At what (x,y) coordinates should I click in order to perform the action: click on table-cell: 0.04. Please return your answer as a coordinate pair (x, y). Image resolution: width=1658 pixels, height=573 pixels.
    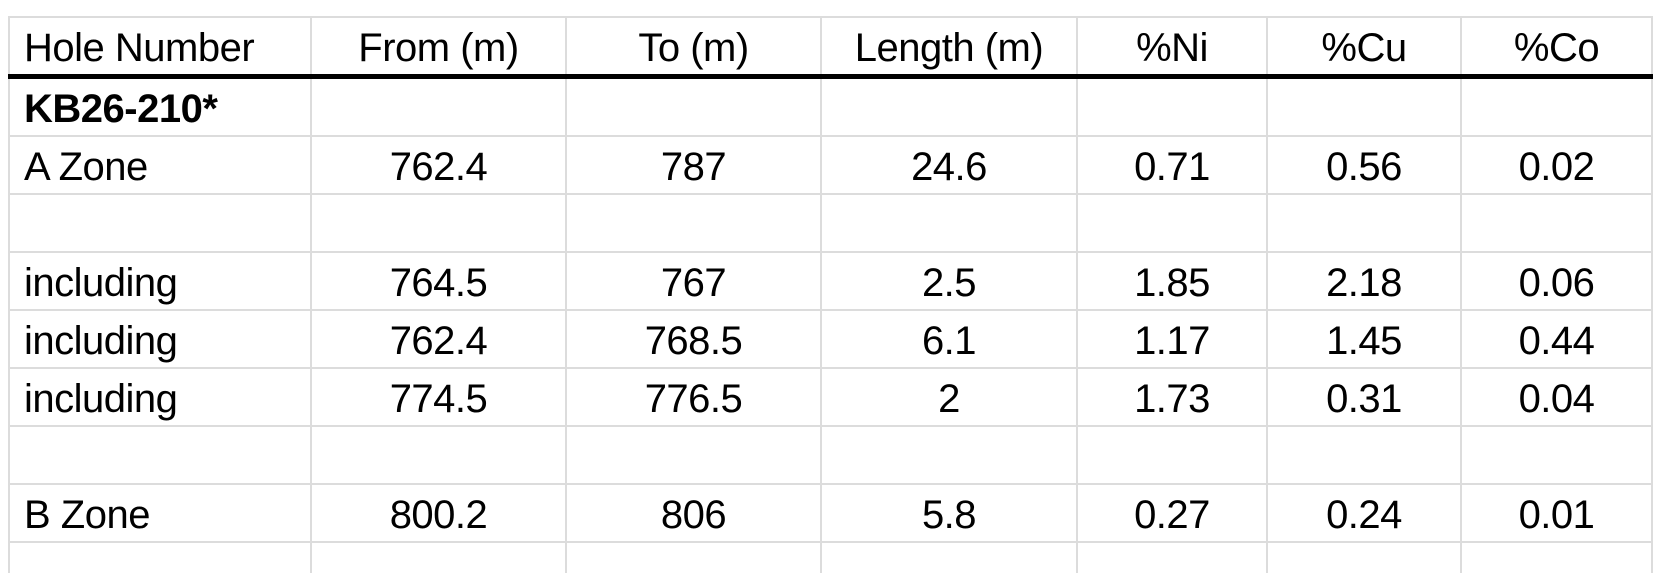
    Looking at the image, I should click on (1556, 397).